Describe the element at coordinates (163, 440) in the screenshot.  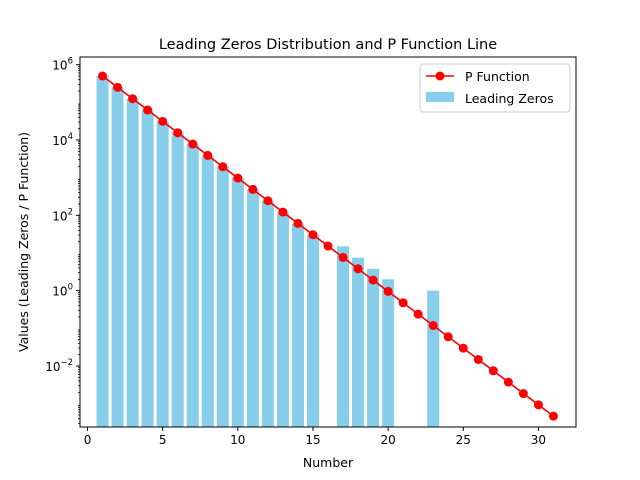
I see `x-tick-label-5: 5` at that location.